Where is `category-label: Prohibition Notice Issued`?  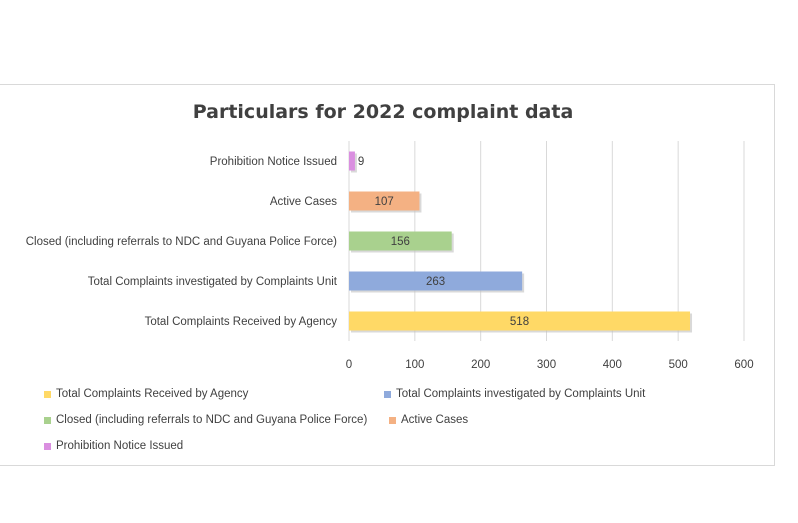 category-label: Prohibition Notice Issued is located at coordinates (273, 162).